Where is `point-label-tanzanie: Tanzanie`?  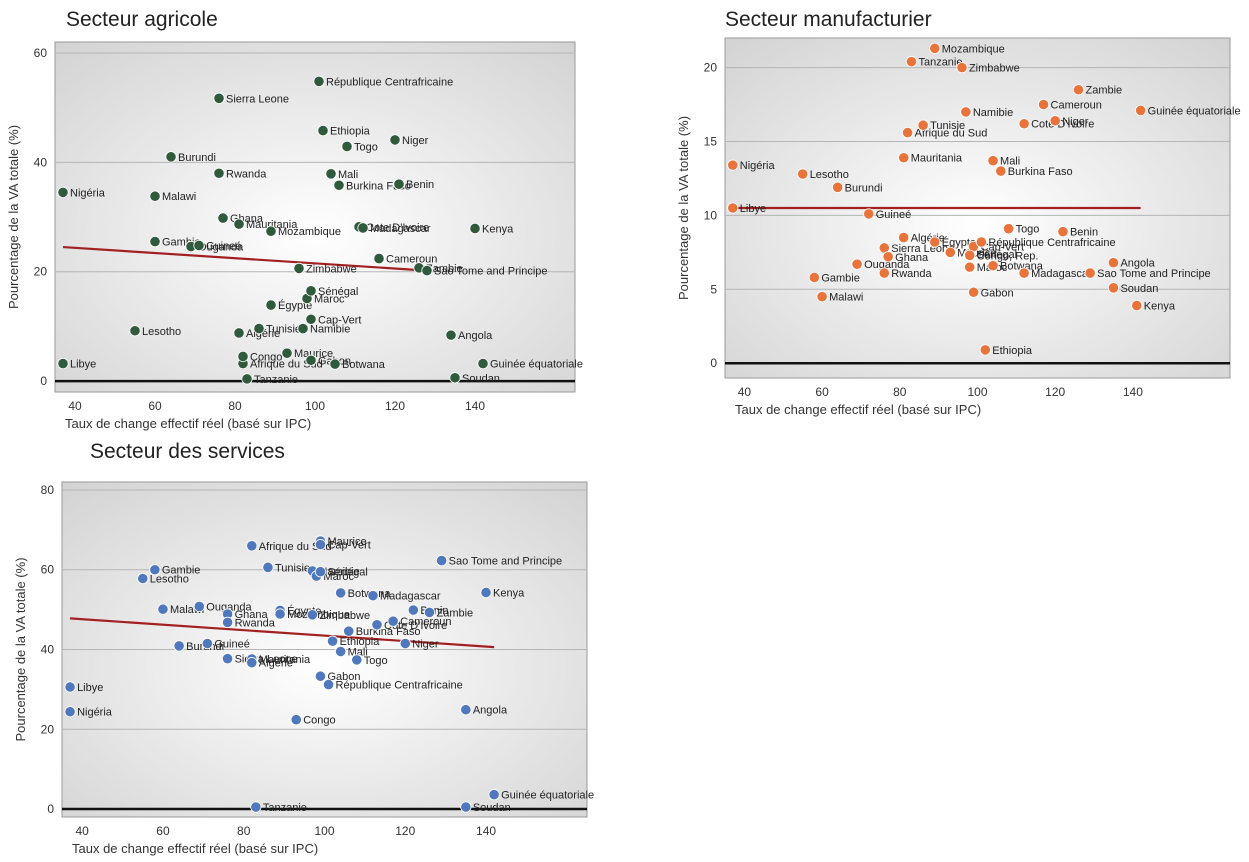
point-label-tanzanie: Tanzanie is located at coordinates (940, 63).